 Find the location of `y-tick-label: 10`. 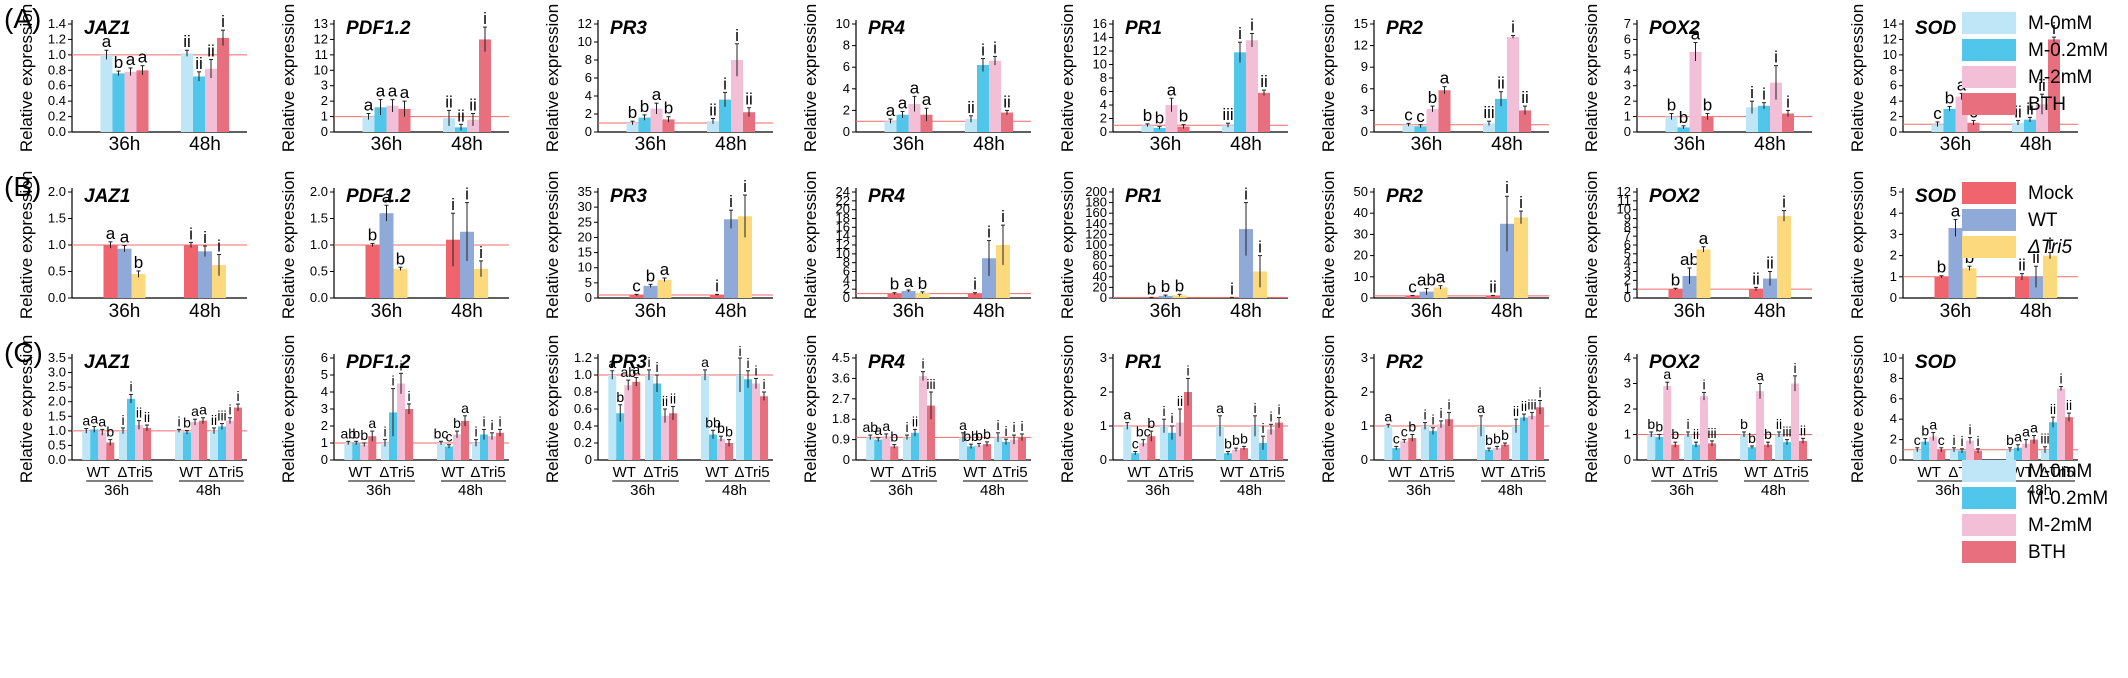

y-tick-label: 10 is located at coordinates (843, 253).